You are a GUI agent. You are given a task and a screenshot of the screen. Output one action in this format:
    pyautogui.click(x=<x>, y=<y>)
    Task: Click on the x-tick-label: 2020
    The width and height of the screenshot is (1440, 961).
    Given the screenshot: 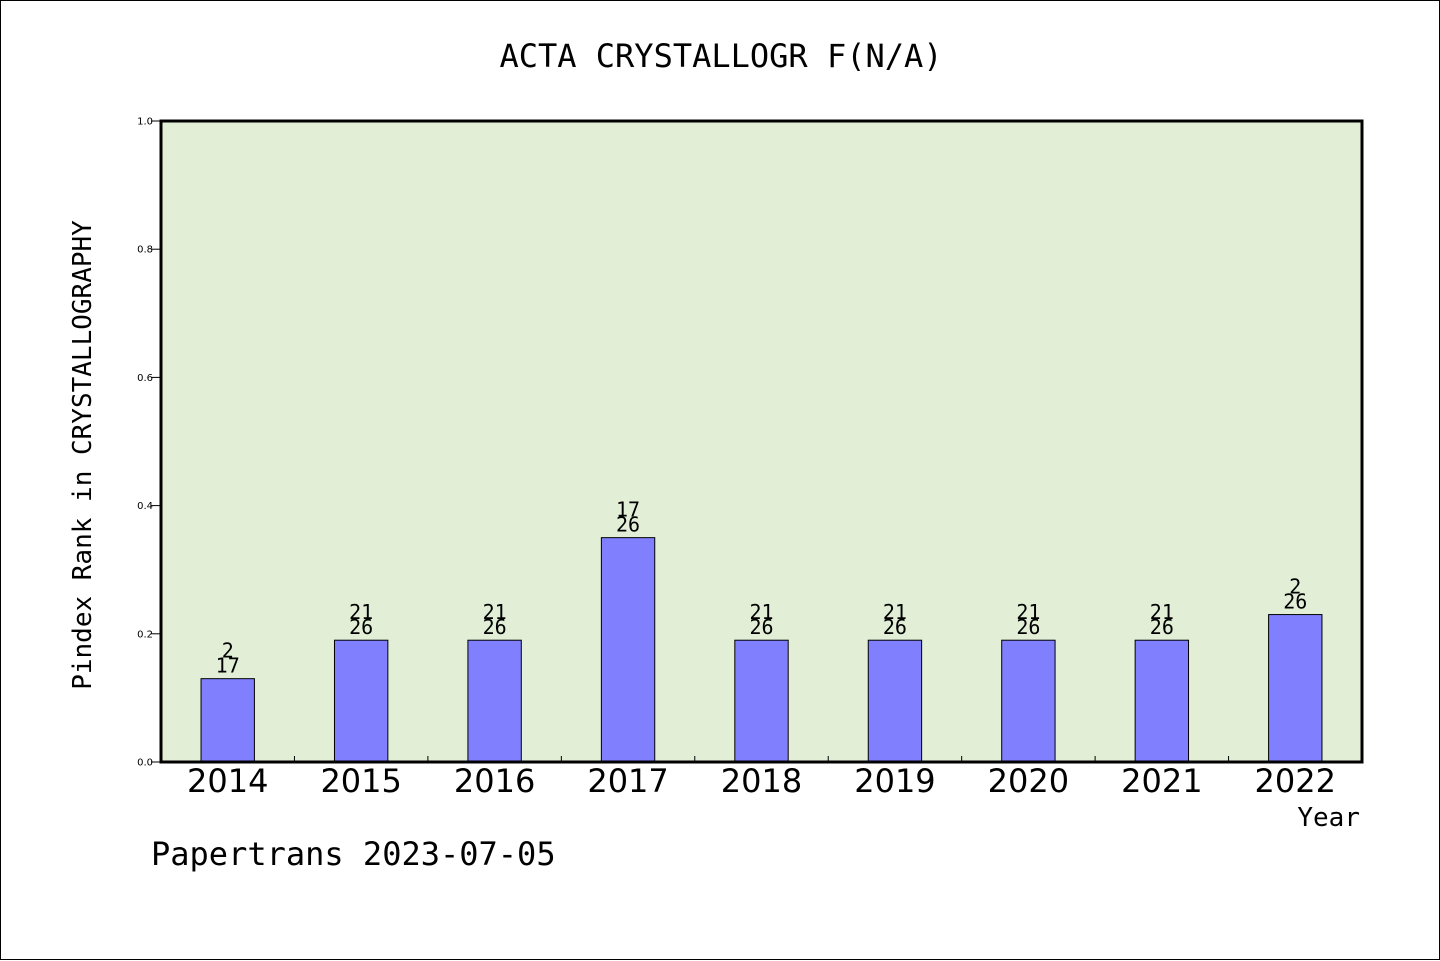 What is the action you would take?
    pyautogui.click(x=1028, y=781)
    